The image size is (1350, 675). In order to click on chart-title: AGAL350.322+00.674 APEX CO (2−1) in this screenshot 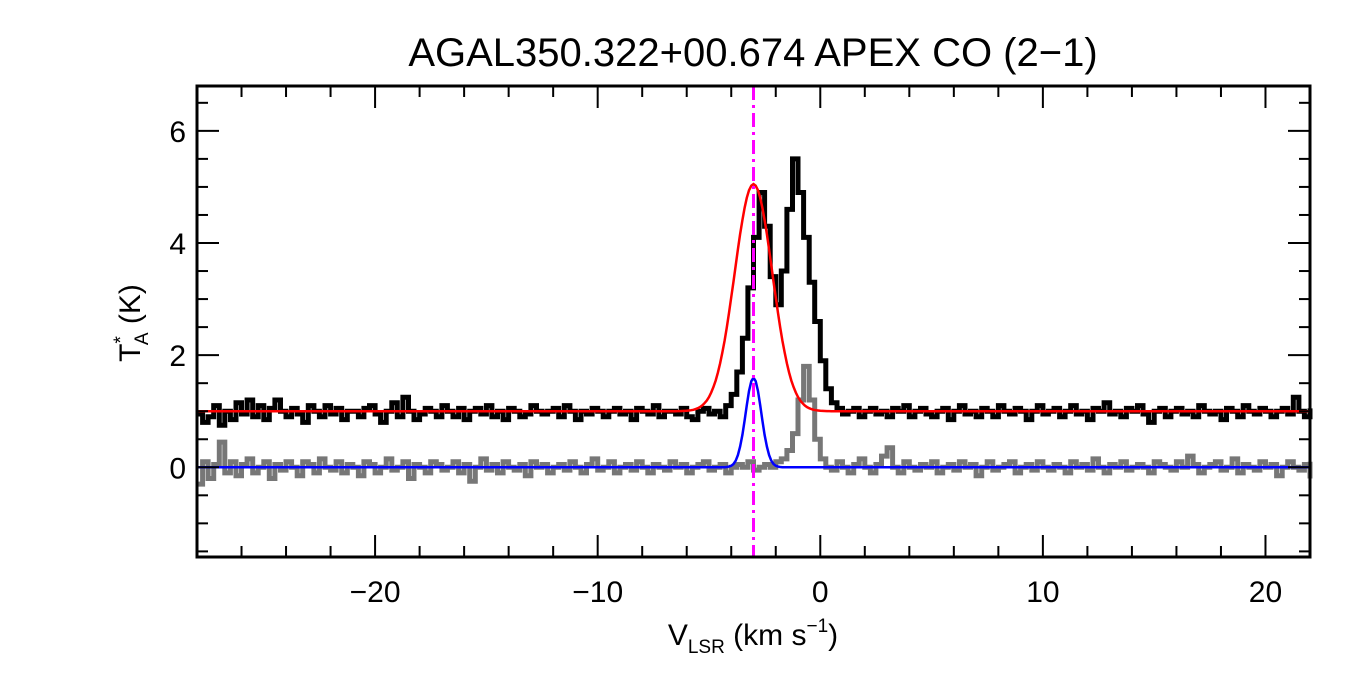, I will do `click(752, 53)`.